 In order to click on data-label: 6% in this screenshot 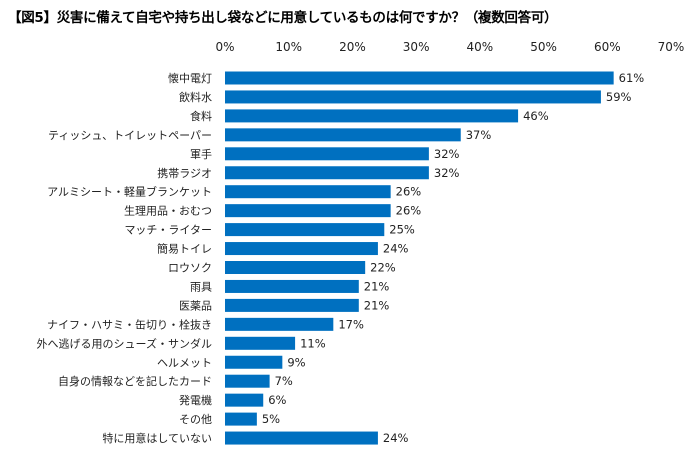, I will do `click(277, 400)`.